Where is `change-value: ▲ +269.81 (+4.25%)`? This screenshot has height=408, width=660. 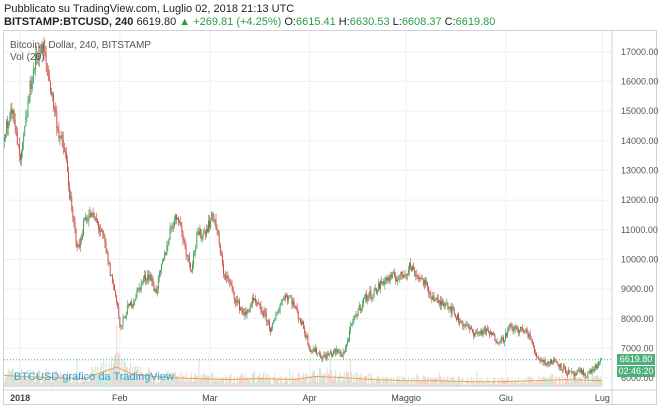 change-value: ▲ +269.81 (+4.25%) is located at coordinates (230, 22).